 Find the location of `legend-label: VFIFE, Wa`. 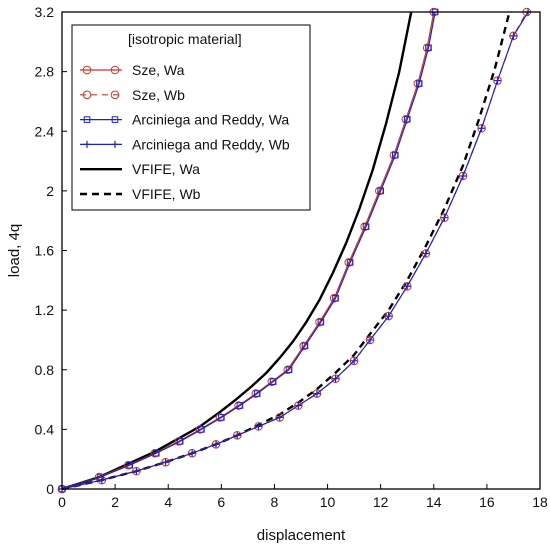

legend-label: VFIFE, Wa is located at coordinates (166, 169).